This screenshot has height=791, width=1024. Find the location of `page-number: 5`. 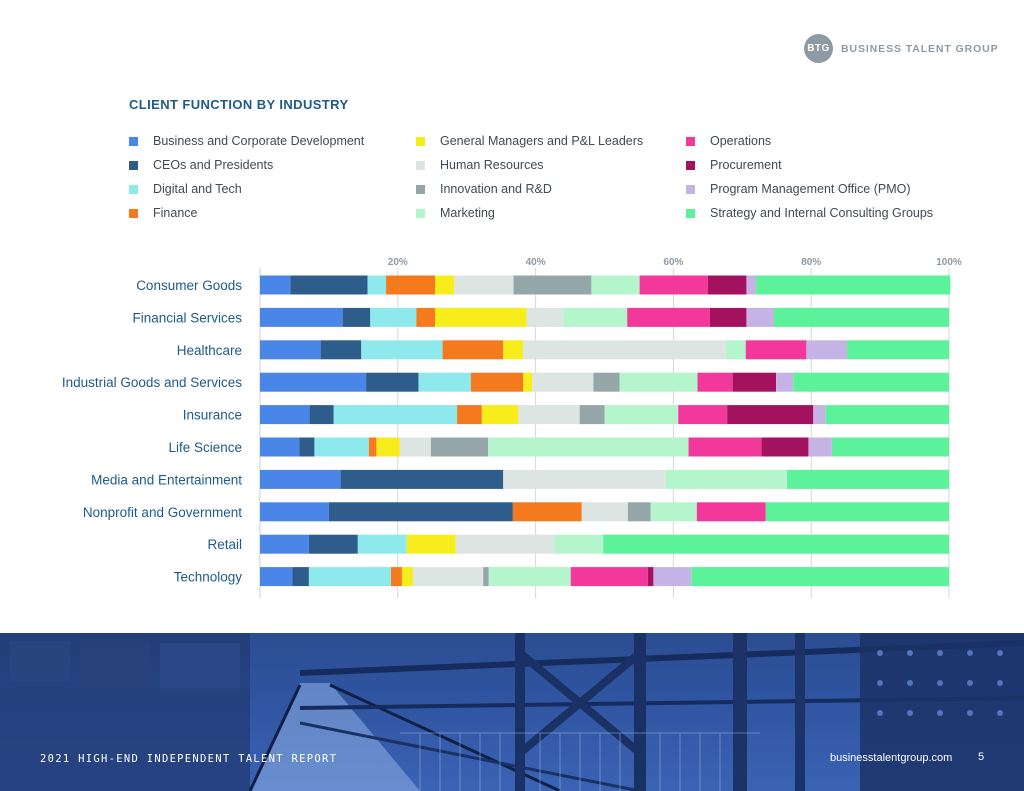

page-number: 5 is located at coordinates (981, 757).